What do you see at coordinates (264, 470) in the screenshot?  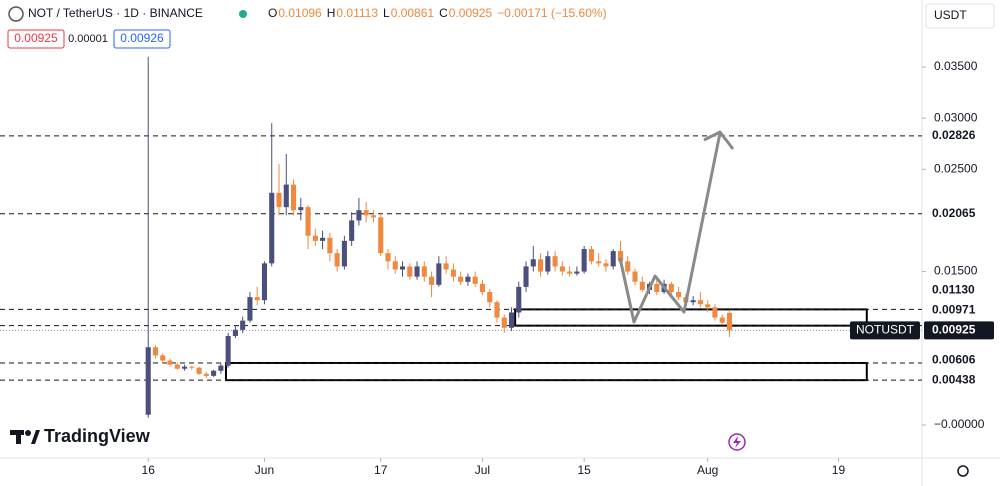 I see `x-tick-label: Jun` at bounding box center [264, 470].